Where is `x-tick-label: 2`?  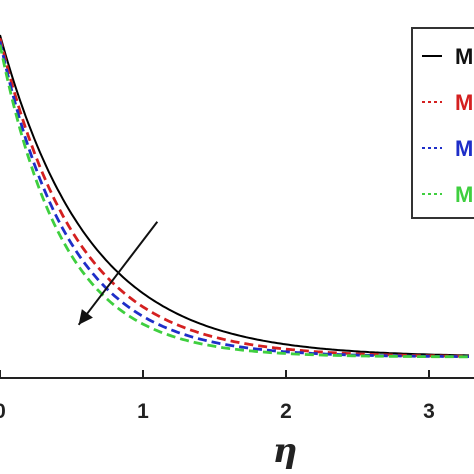 x-tick-label: 2 is located at coordinates (286, 411).